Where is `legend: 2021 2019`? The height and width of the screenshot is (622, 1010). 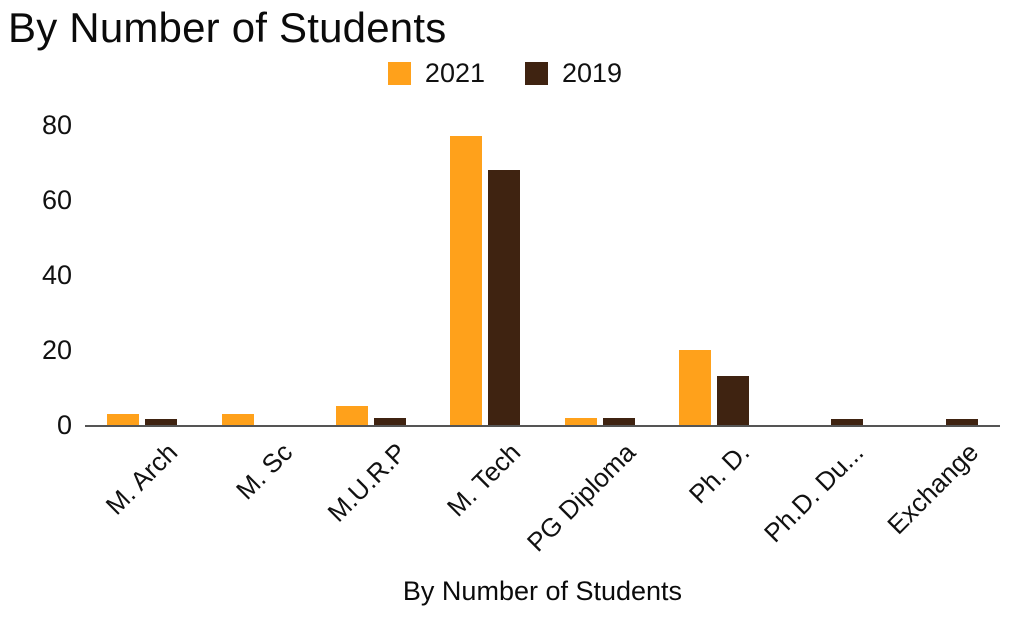
legend: 2021 2019 is located at coordinates (505, 73).